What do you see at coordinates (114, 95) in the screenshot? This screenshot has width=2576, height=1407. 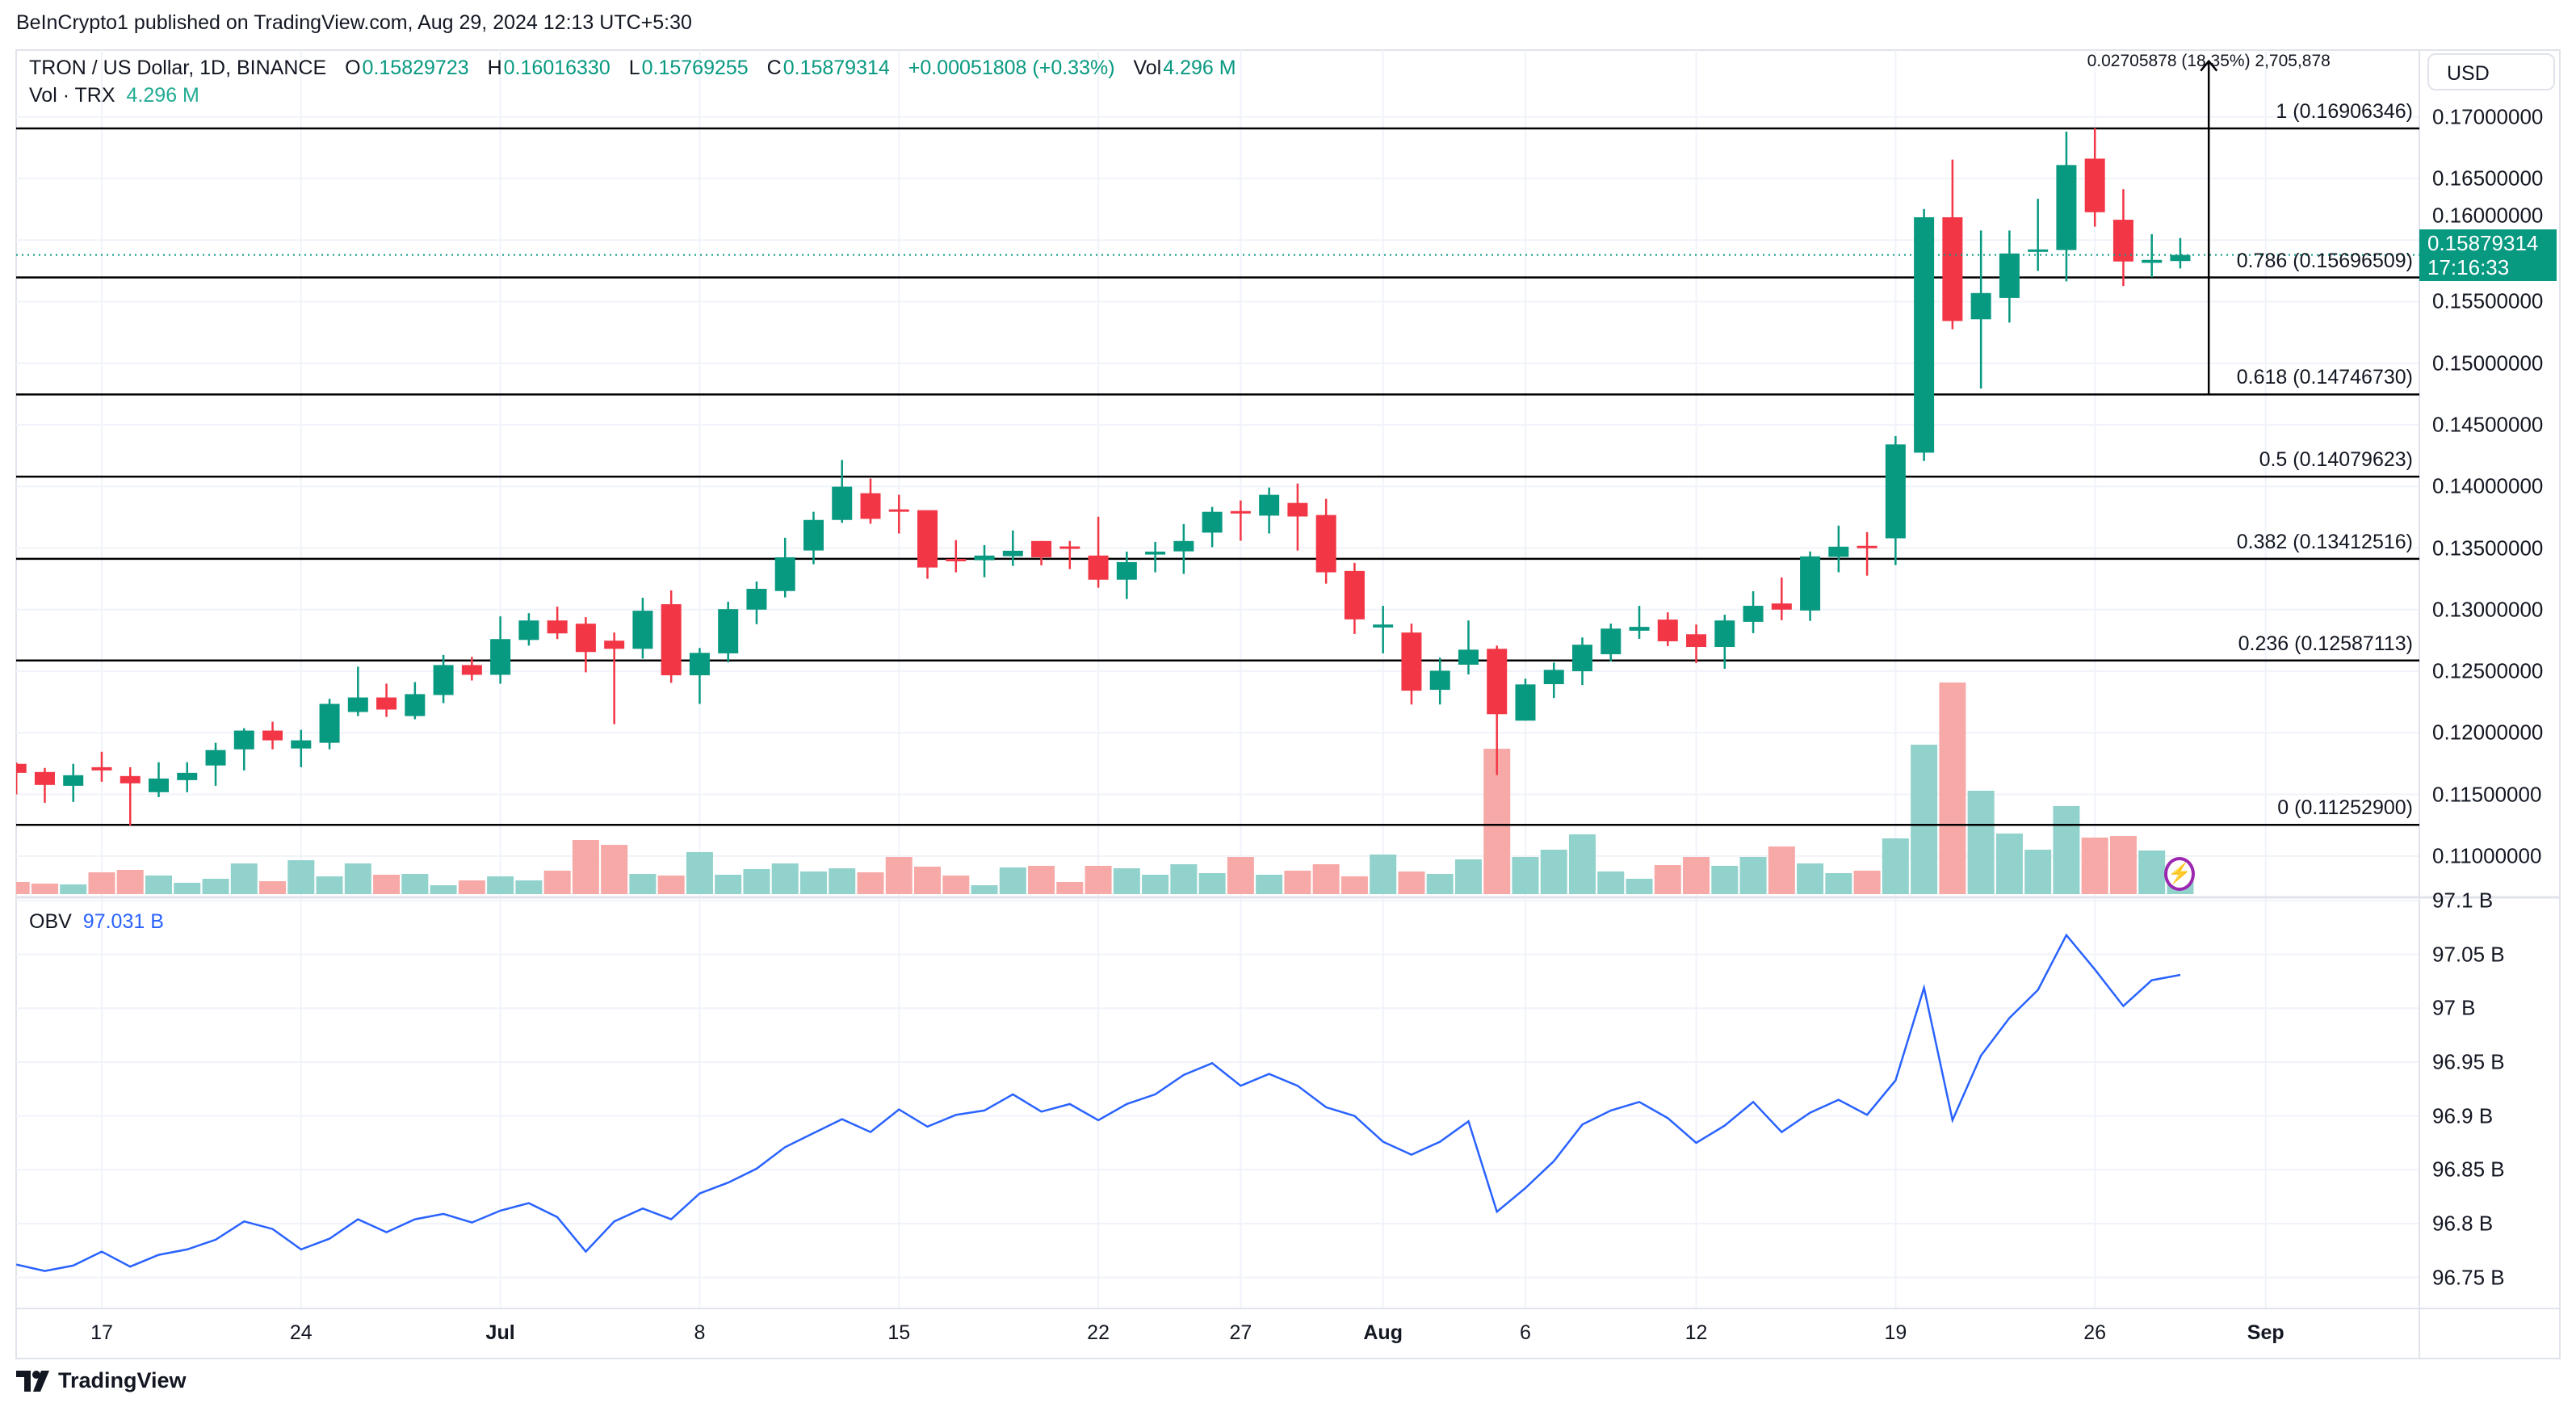 I see `volume-legend: Vol · TRX 4.296 M` at bounding box center [114, 95].